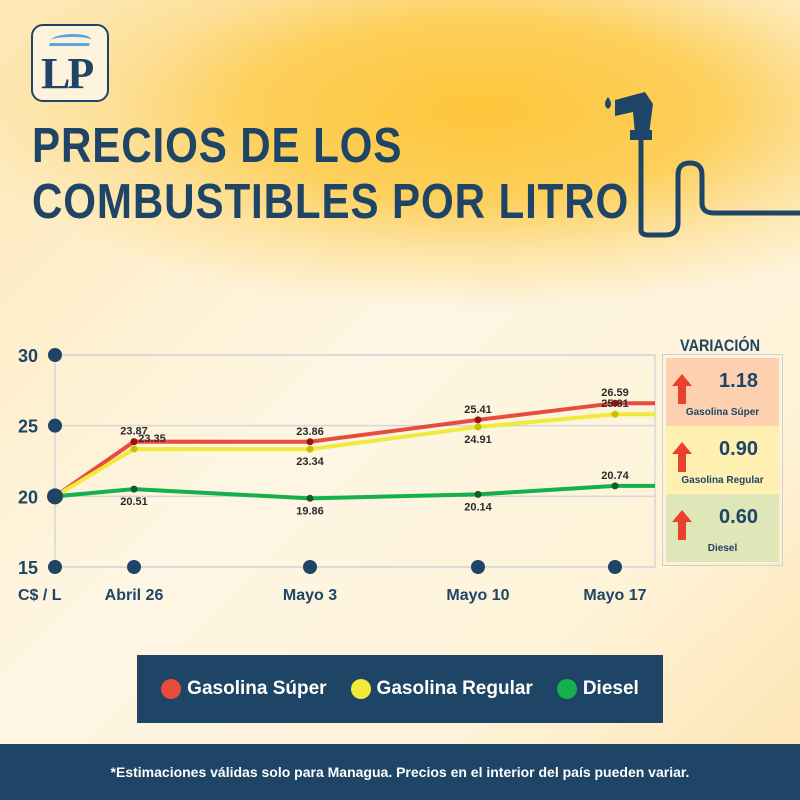 This screenshot has height=800, width=800. Describe the element at coordinates (738, 517) in the screenshot. I see `variation-value: 0.60` at that location.